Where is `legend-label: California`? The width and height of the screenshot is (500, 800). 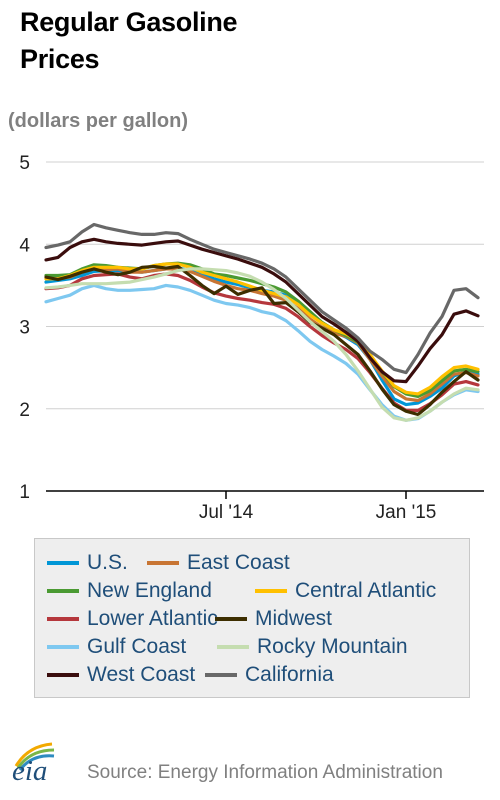
legend-label: California is located at coordinates (289, 674).